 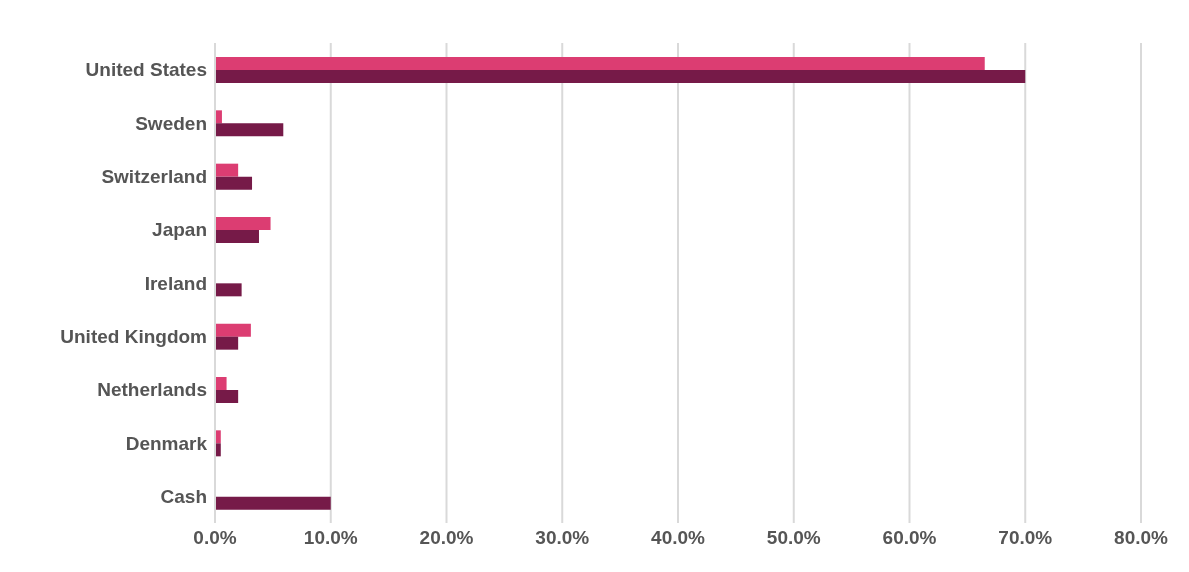 What do you see at coordinates (215, 538) in the screenshot?
I see `x-tick-label: 0.0%` at bounding box center [215, 538].